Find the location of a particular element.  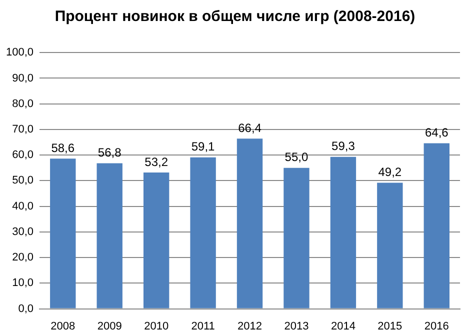

y-tick-label: 30,0 is located at coordinates (23, 232).